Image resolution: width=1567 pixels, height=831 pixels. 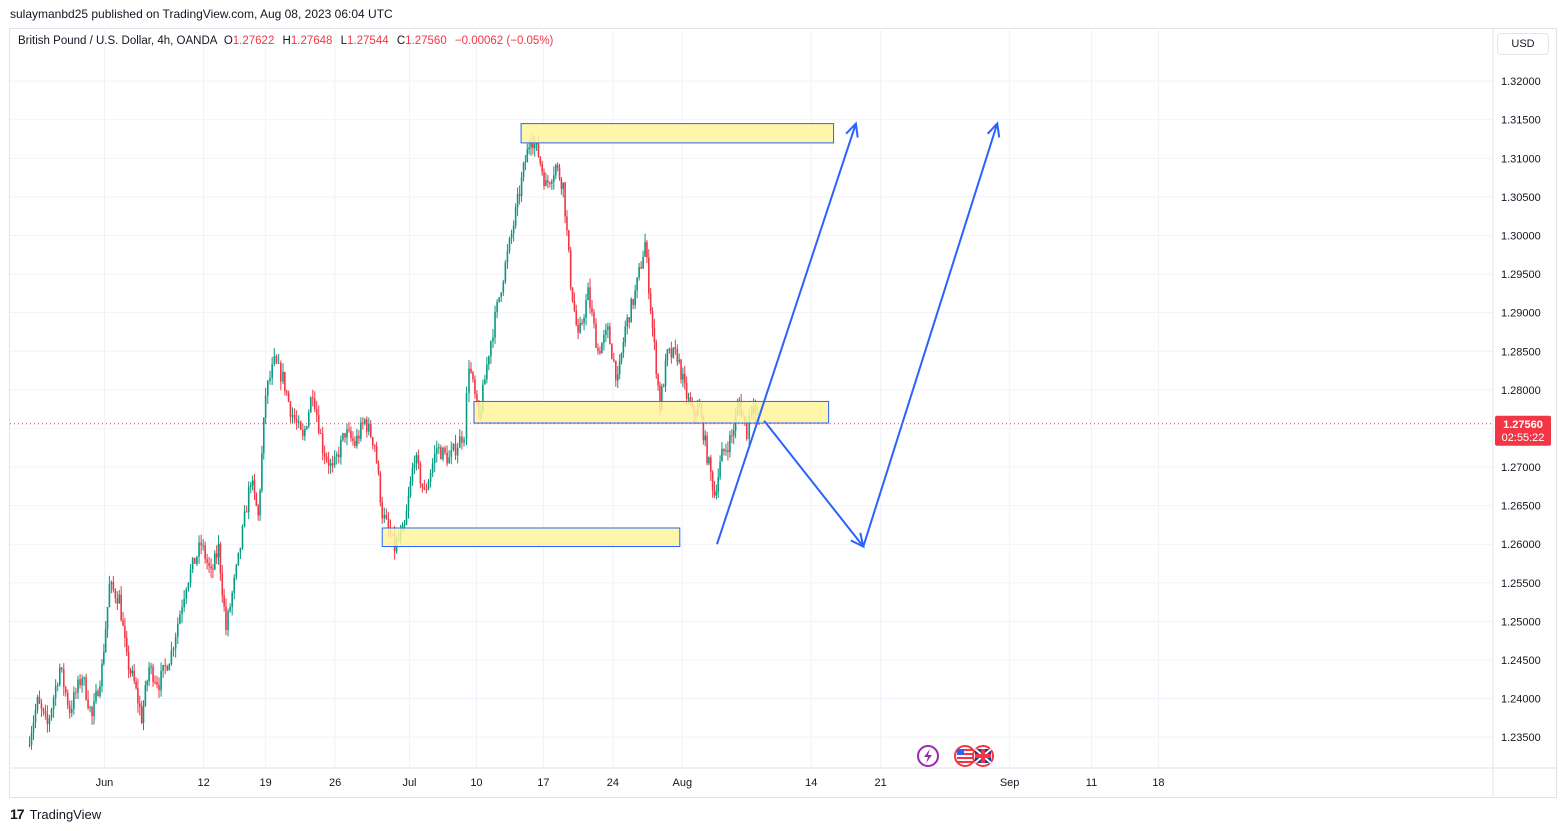 I want to click on time-tick-label: 11, so click(x=1091, y=783).